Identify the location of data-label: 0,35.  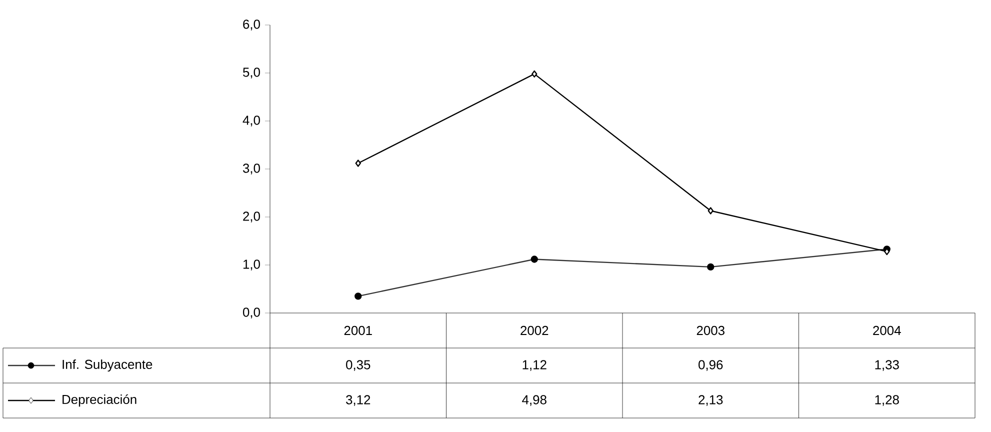
(358, 365).